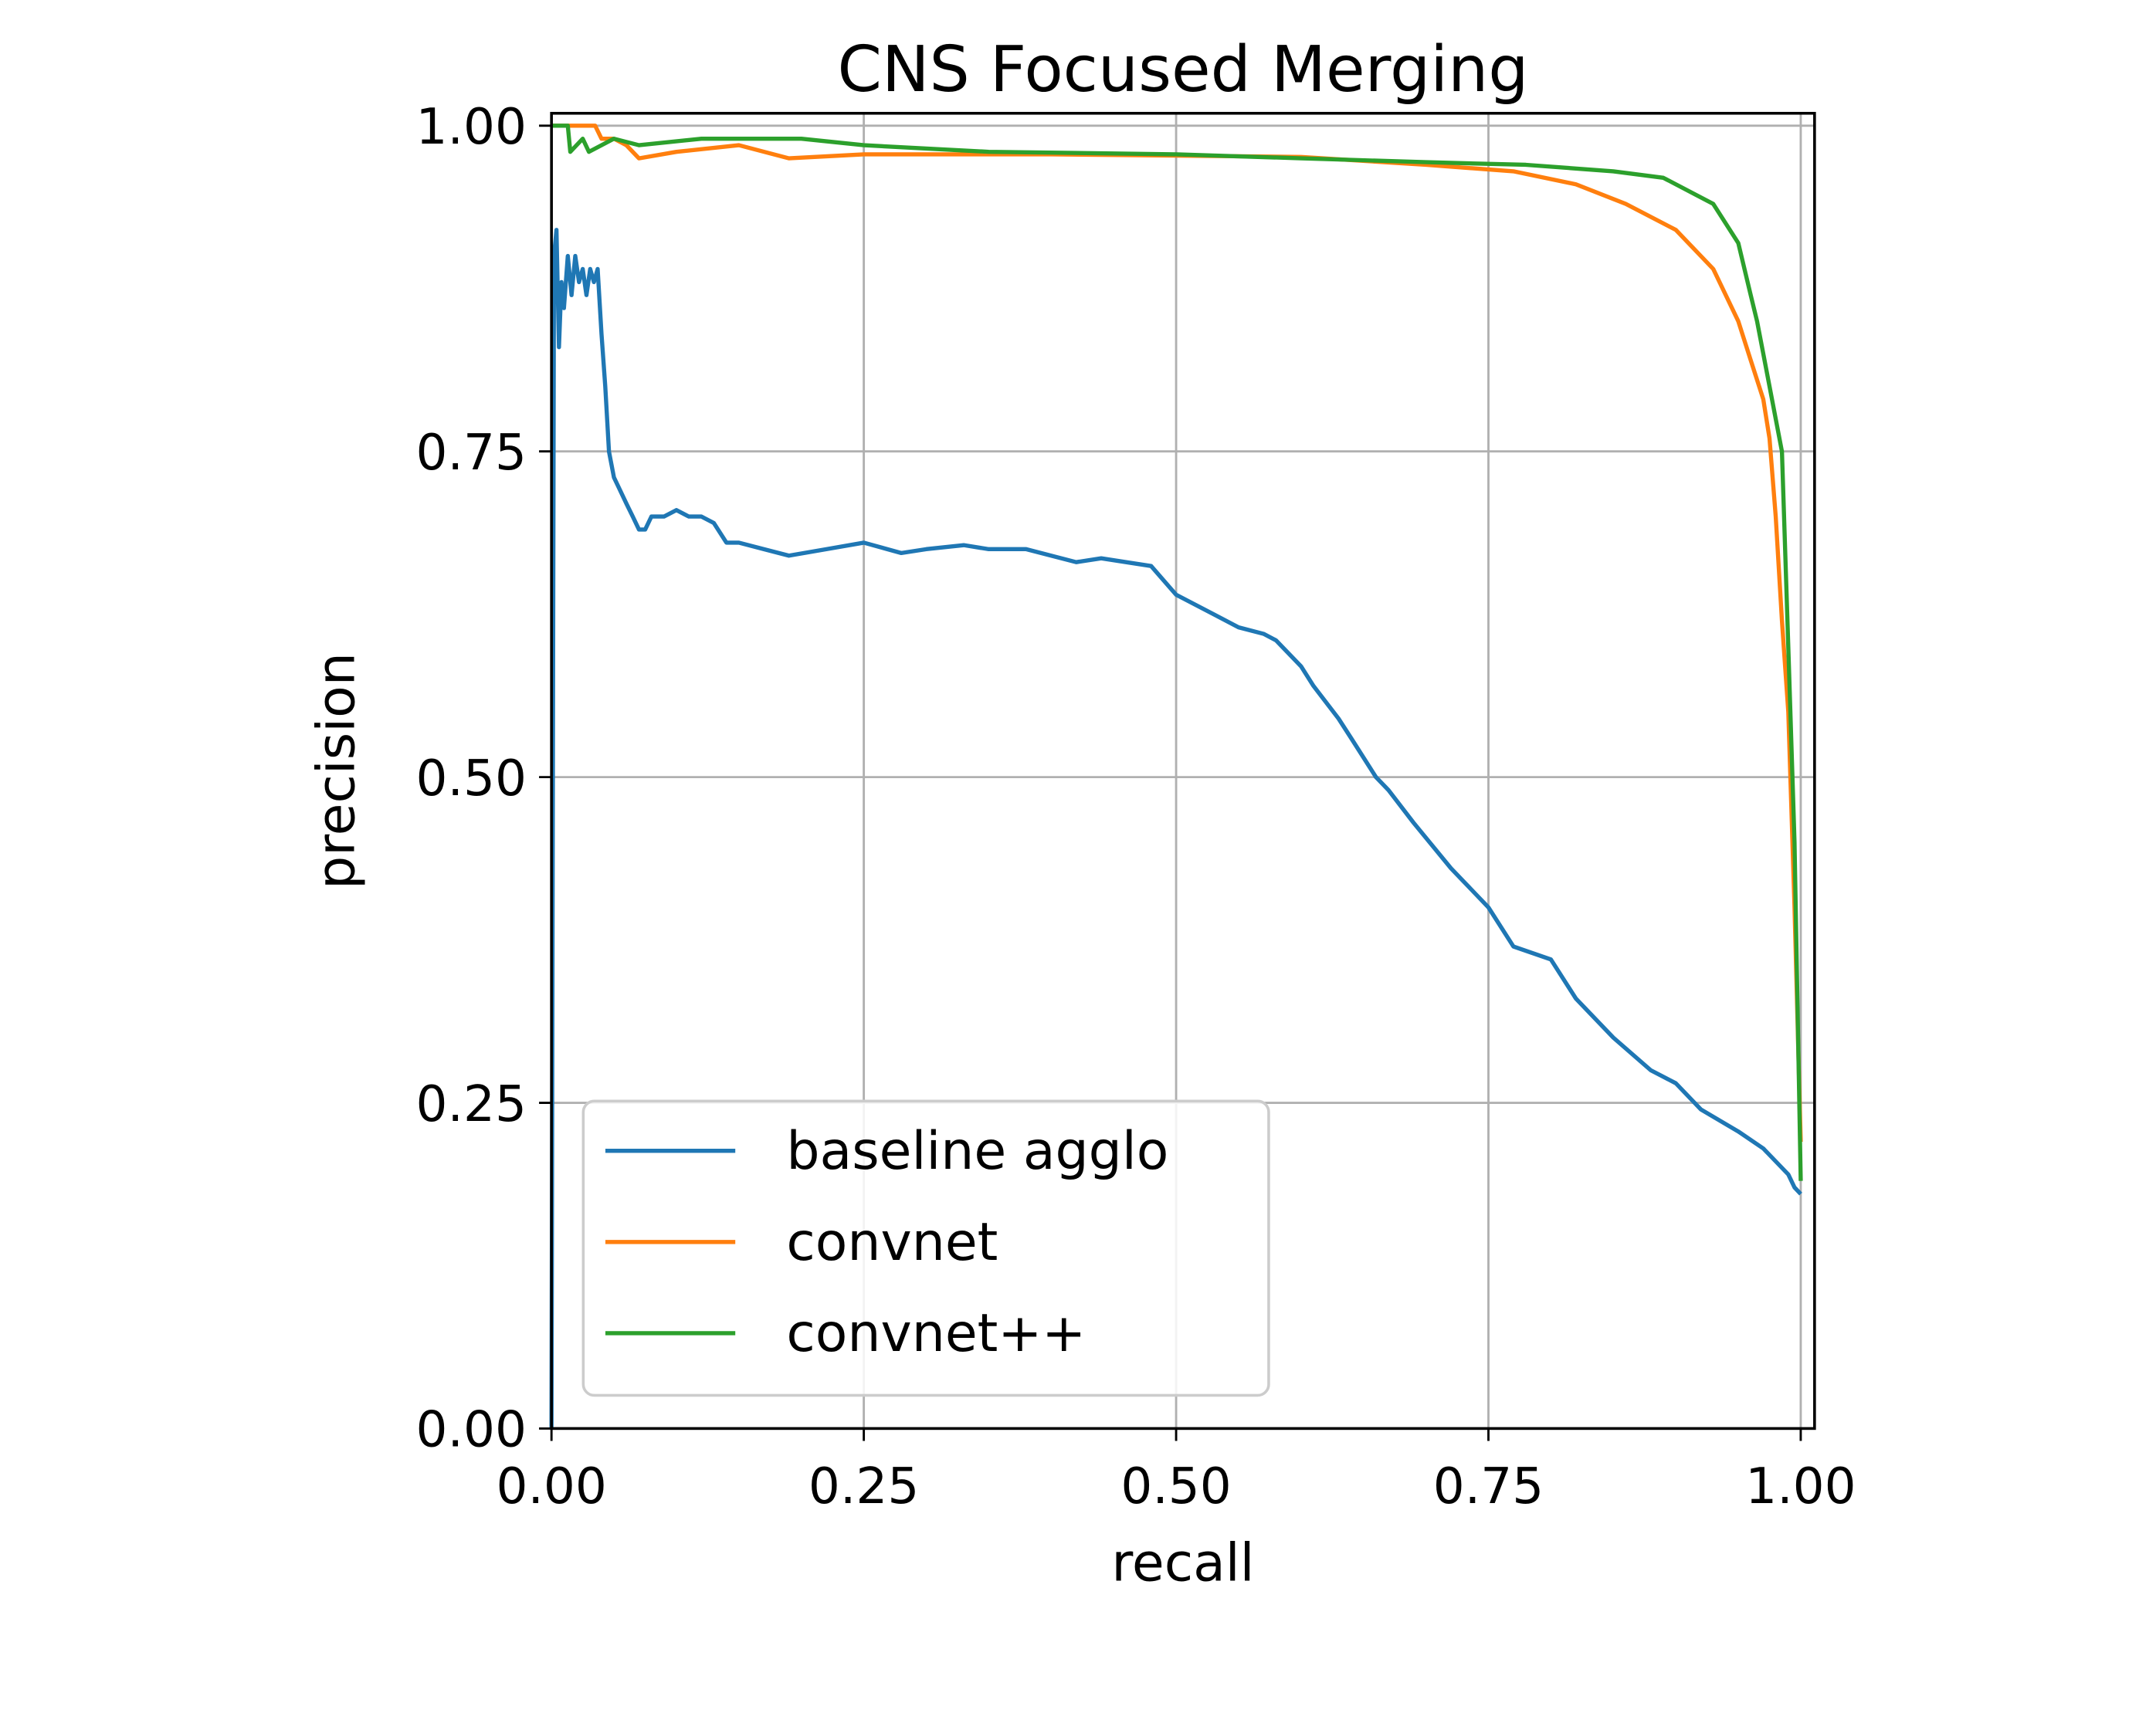  I want to click on legend-box, so click(925, 1248).